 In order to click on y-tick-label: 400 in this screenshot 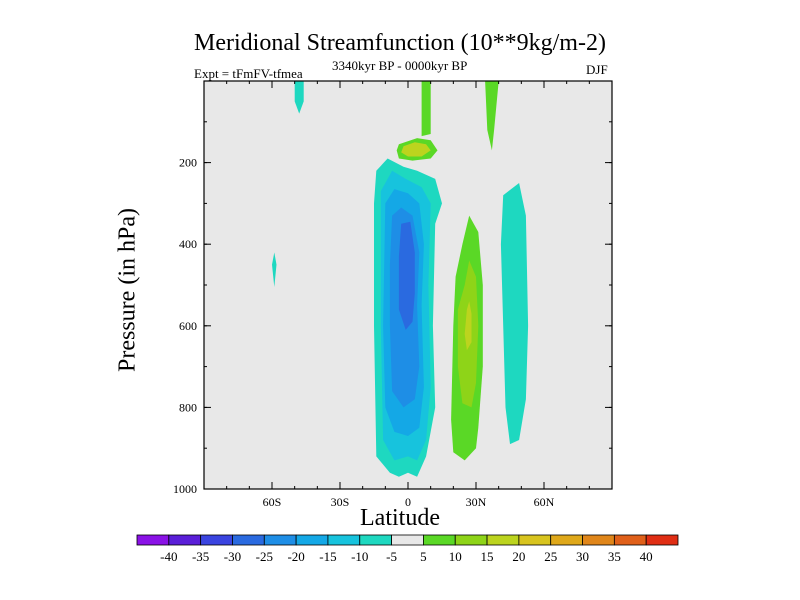, I will do `click(188, 244)`.